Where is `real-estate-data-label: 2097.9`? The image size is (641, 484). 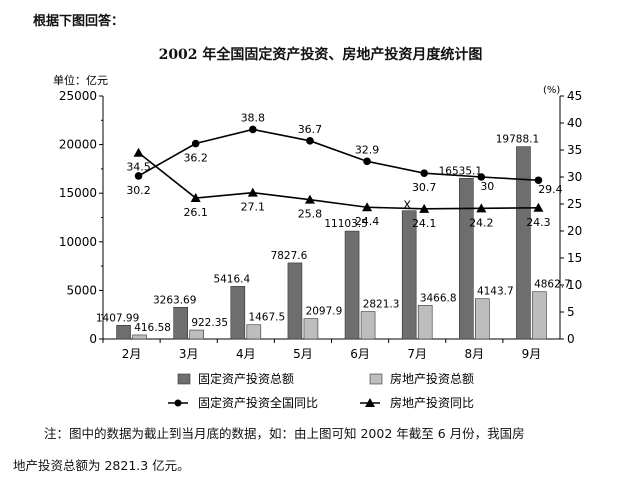 real-estate-data-label: 2097.9 is located at coordinates (324, 312).